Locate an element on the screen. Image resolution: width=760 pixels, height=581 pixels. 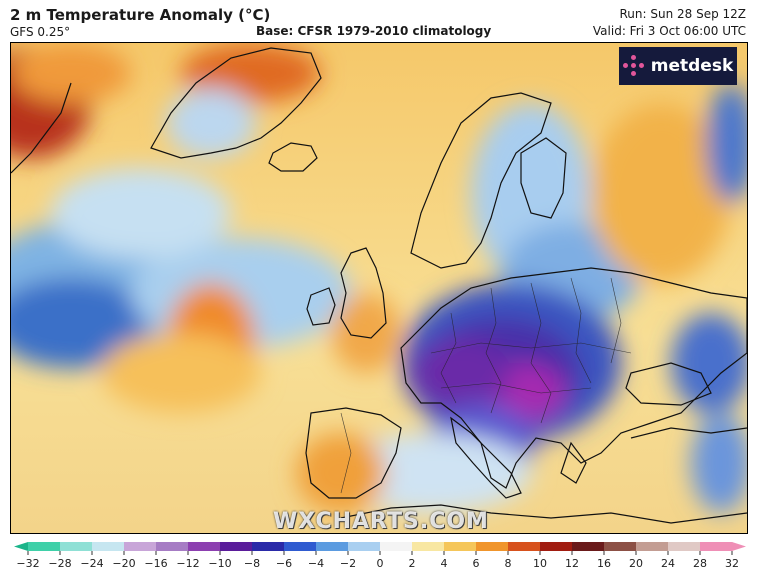
colorbar-arrow-right is located at coordinates (739, 546).